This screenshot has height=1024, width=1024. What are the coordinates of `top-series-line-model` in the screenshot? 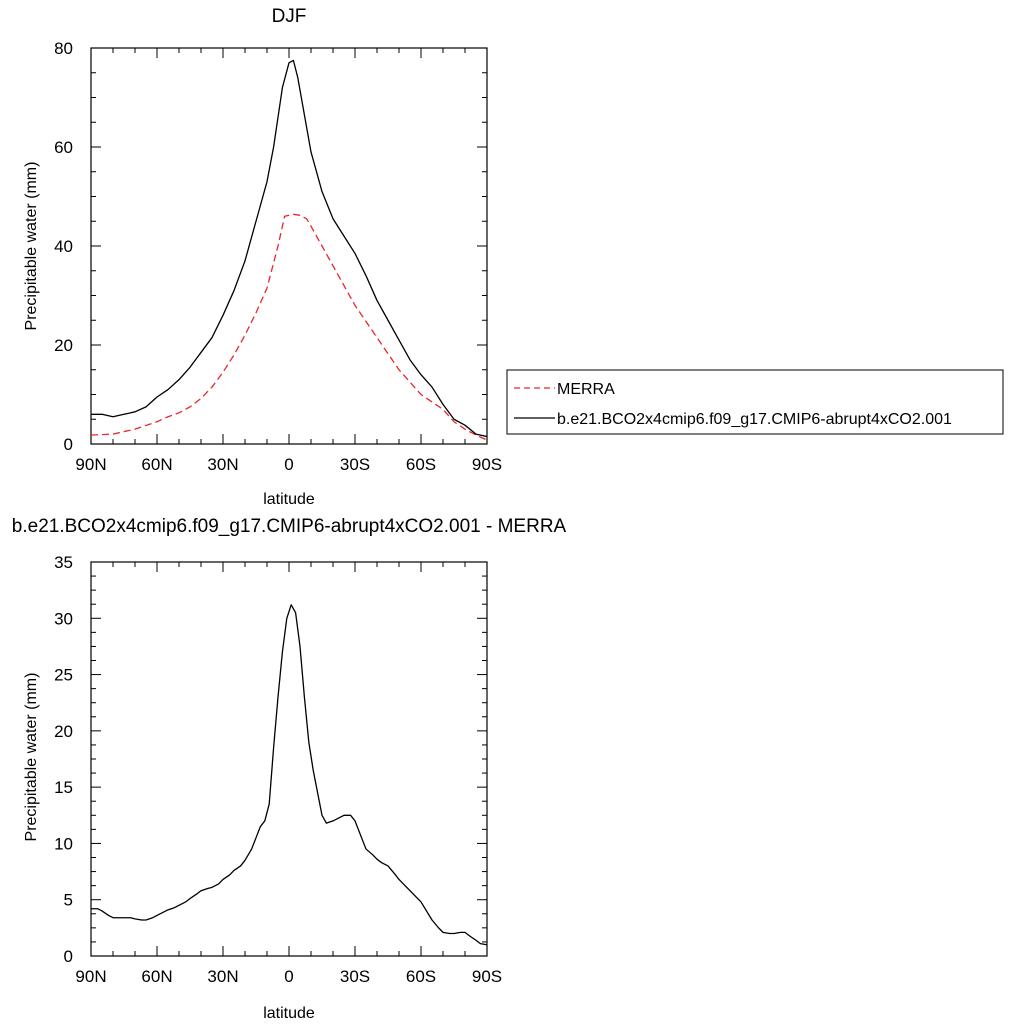 It's located at (289, 248).